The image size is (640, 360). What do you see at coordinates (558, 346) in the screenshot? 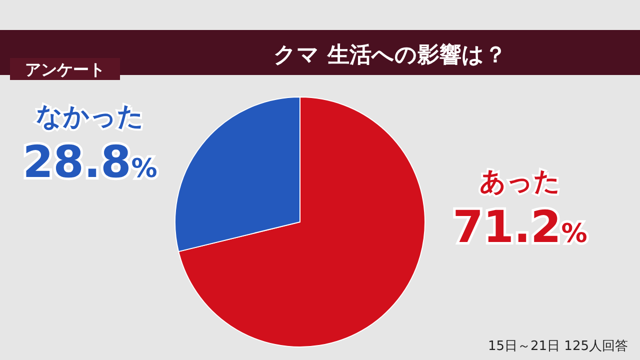
I see `text: 15日～21日 125人回答` at bounding box center [558, 346].